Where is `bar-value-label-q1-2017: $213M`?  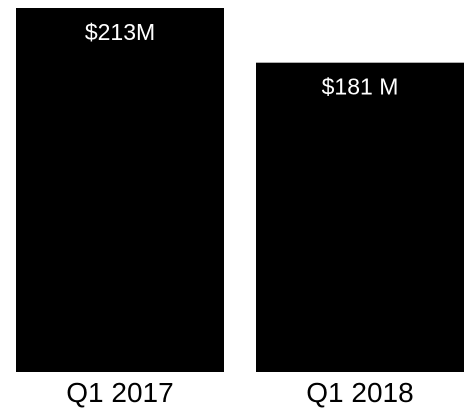 bar-value-label-q1-2017: $213M is located at coordinates (120, 32).